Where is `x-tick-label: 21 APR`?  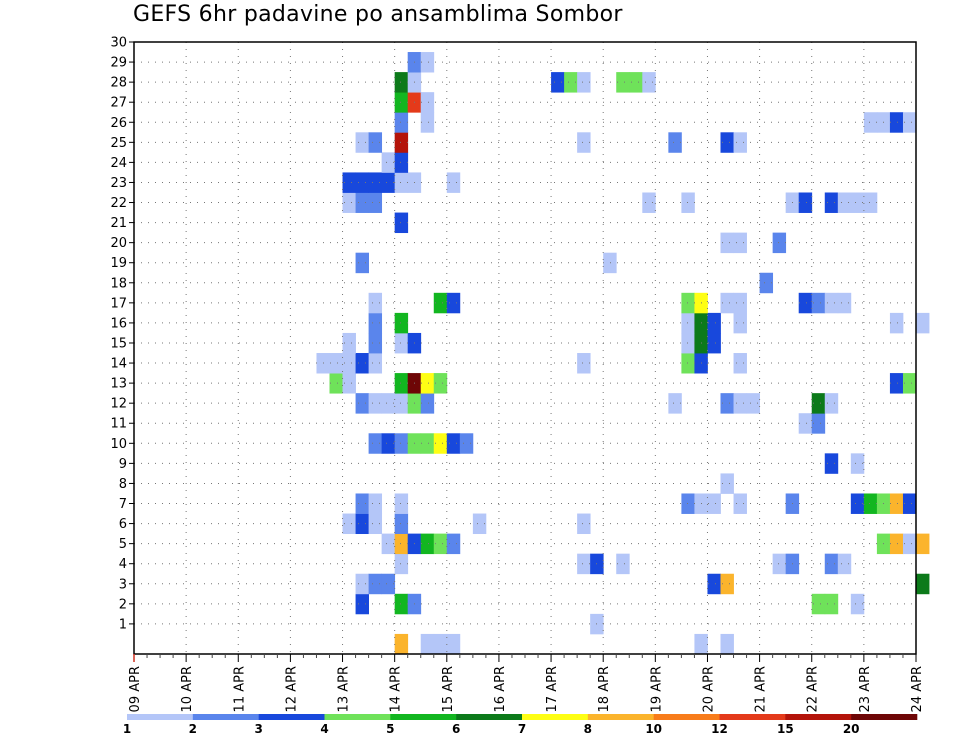 x-tick-label: 21 APR is located at coordinates (761, 689).